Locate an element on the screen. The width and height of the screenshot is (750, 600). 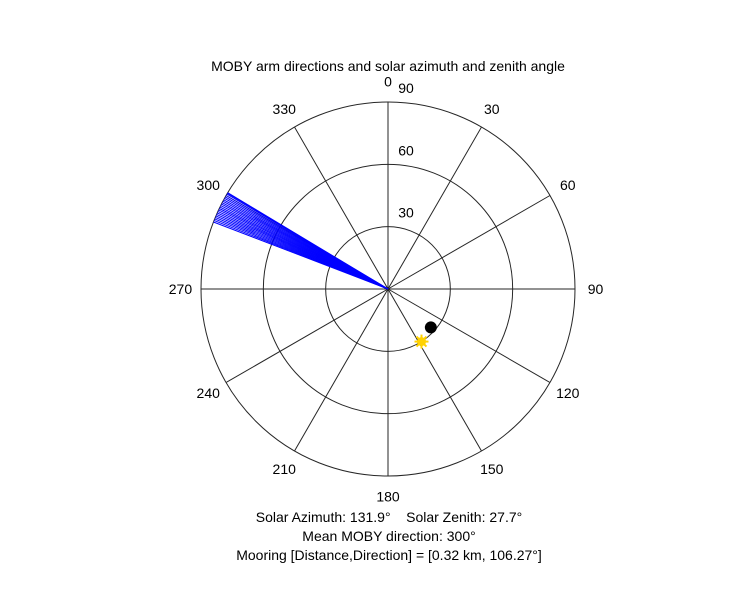
data-layer is located at coordinates (325, 270).